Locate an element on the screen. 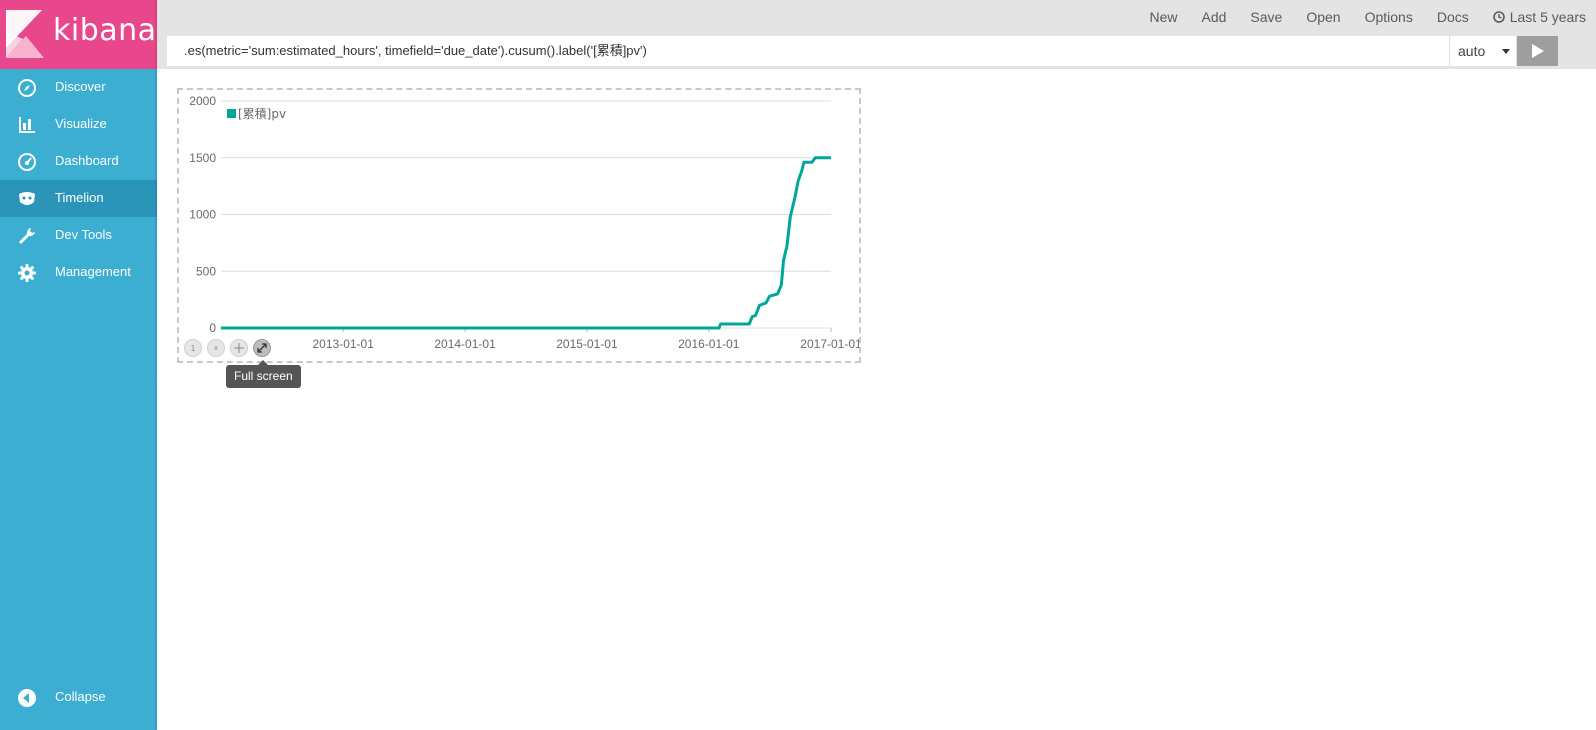 This screenshot has width=1596, height=730. add-button: Add is located at coordinates (1214, 16).